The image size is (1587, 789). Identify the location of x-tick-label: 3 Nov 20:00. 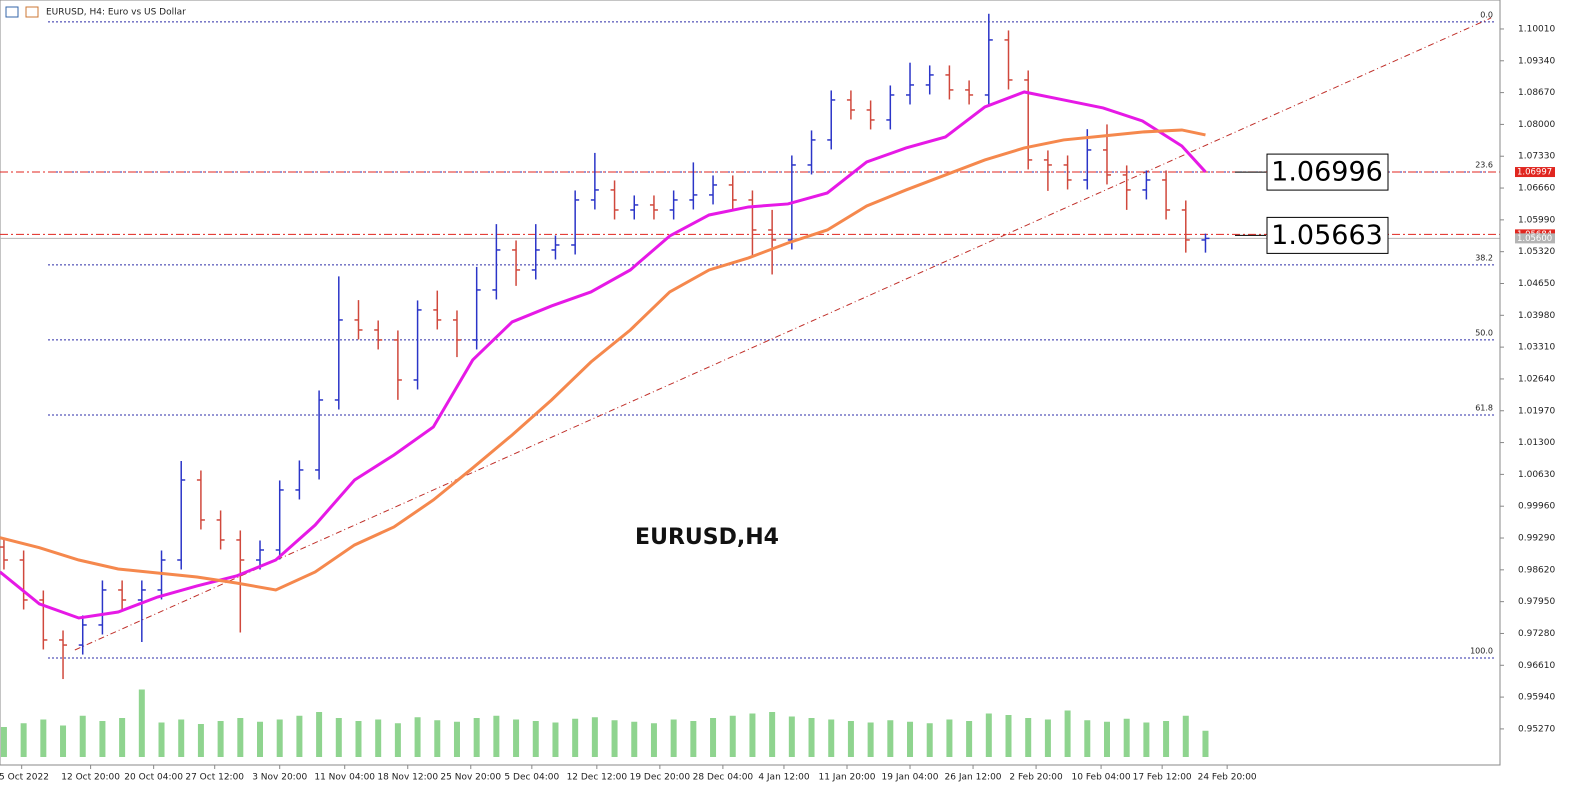
(279, 778).